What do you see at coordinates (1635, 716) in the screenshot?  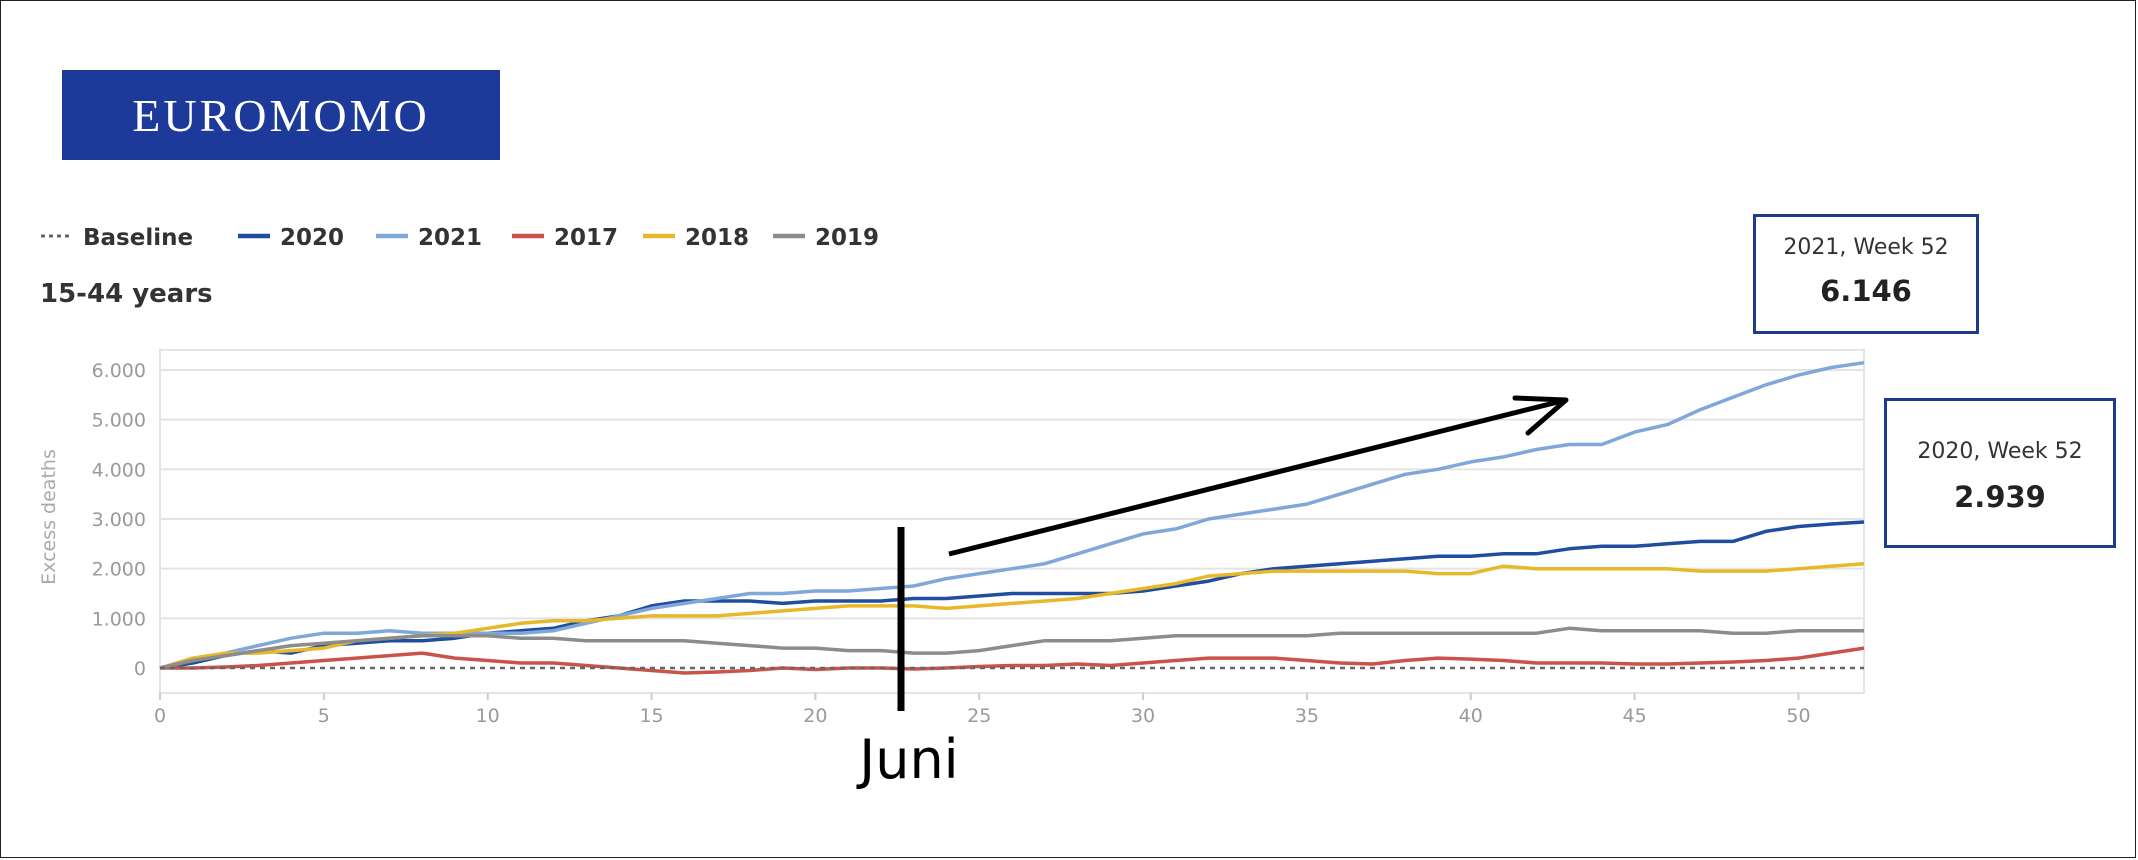 I see `x-tick-label: 45` at bounding box center [1635, 716].